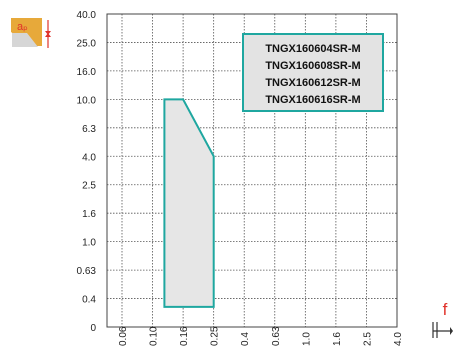 The height and width of the screenshot is (349, 453). I want to click on y-tick-label: 40.0, so click(87, 15).